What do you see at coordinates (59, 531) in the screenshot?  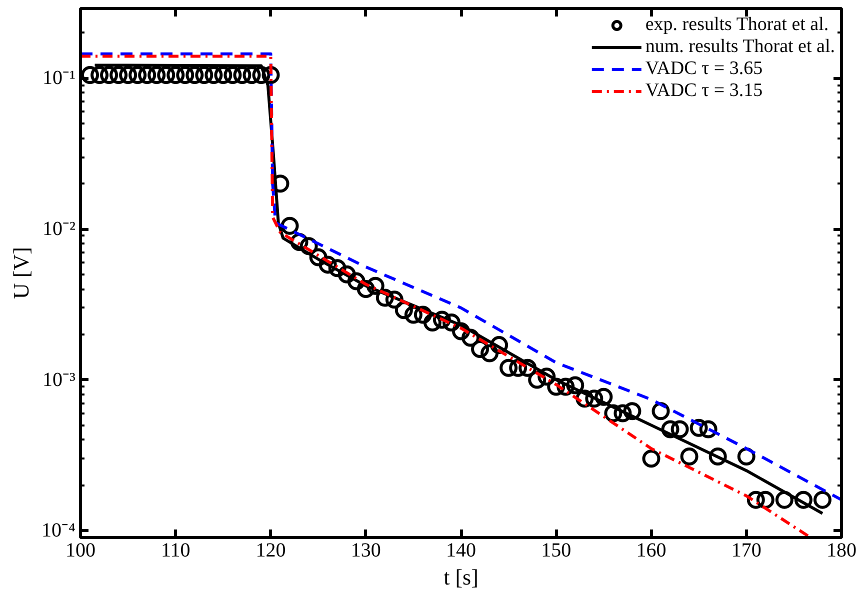 I see `y-tick-label: 10⁻⁴` at bounding box center [59, 531].